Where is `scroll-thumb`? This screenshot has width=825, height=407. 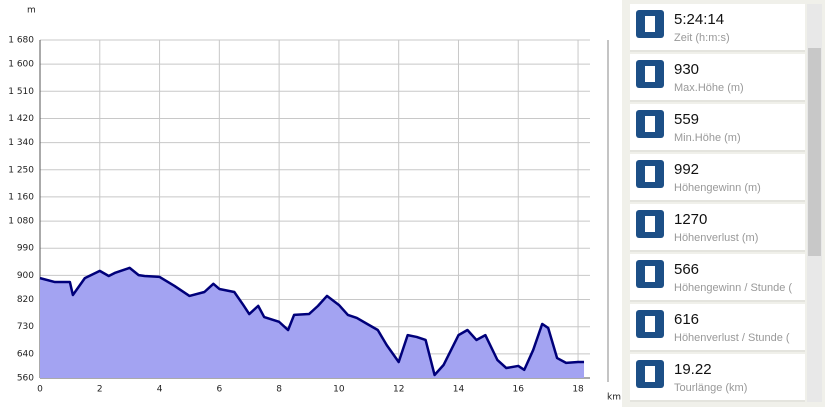
scroll-thumb is located at coordinates (814, 152).